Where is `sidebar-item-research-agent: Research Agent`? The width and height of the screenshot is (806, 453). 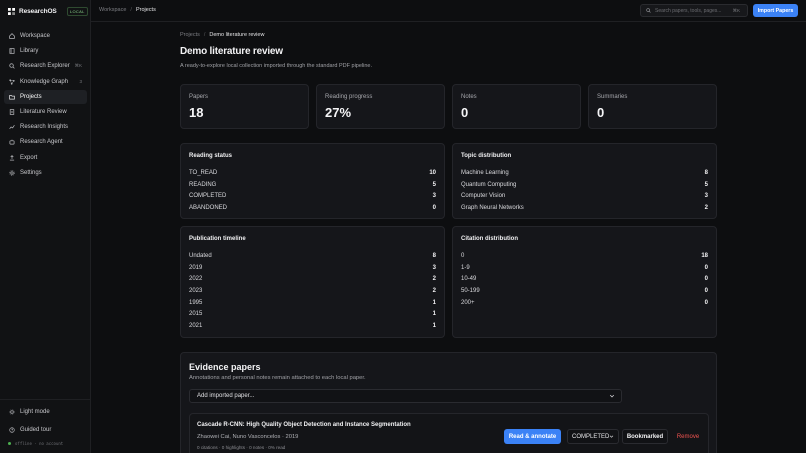
sidebar-item-research-agent: Research Agent is located at coordinates (45, 142).